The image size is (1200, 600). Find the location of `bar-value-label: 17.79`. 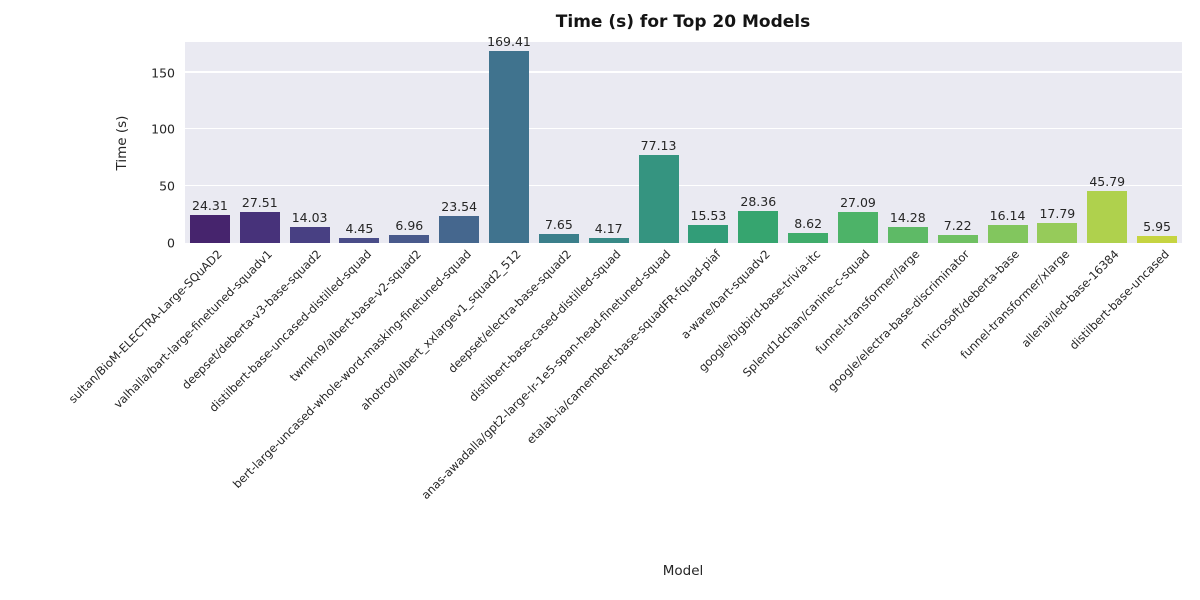

bar-value-label: 17.79 is located at coordinates (1057, 213).